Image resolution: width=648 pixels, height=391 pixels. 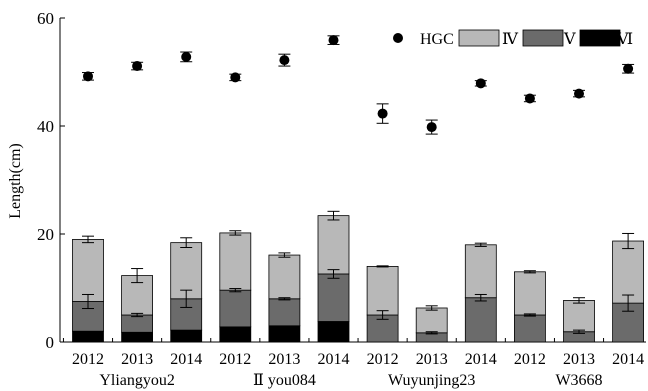 I want to click on legend: HGC Ⅳ Ⅴ Ⅵ, so click(x=513, y=38).